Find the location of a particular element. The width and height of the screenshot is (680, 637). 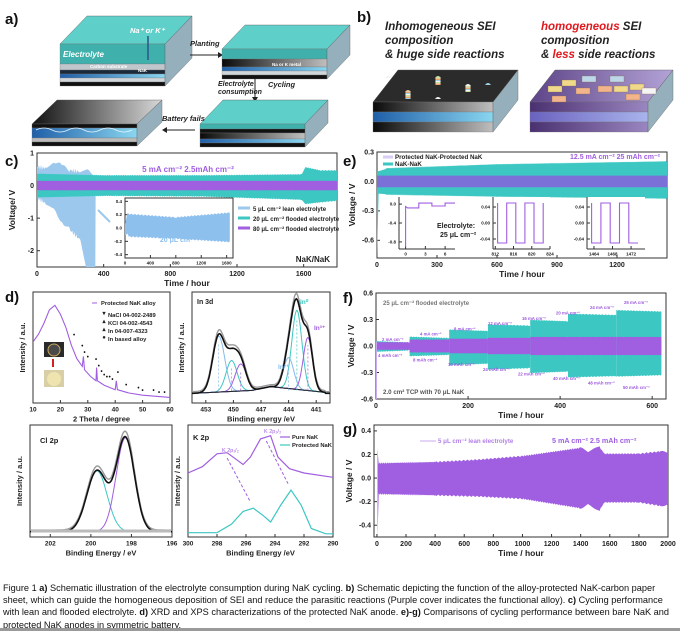

cell-initial is located at coordinates (126, 51).